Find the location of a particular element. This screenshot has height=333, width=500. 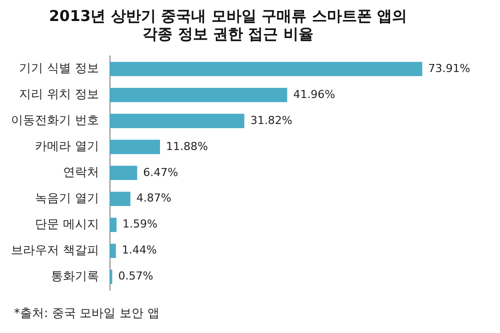

y-tick-label: 통화기록 is located at coordinates (74, 275).